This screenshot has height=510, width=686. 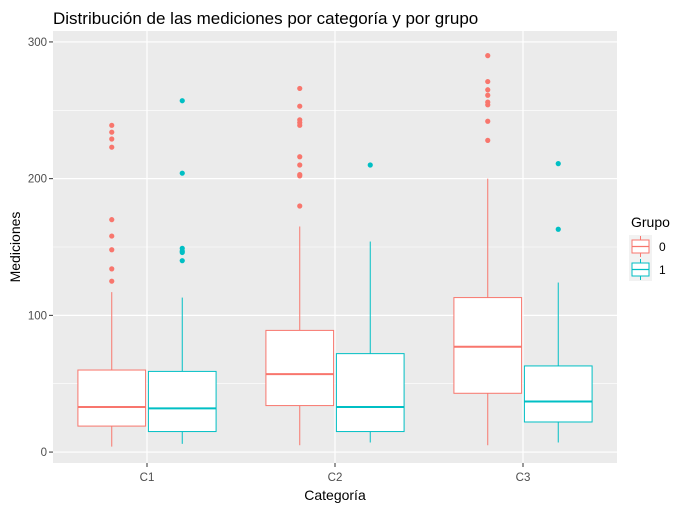 What do you see at coordinates (37, 180) in the screenshot?
I see `y-tick-label: 200` at bounding box center [37, 180].